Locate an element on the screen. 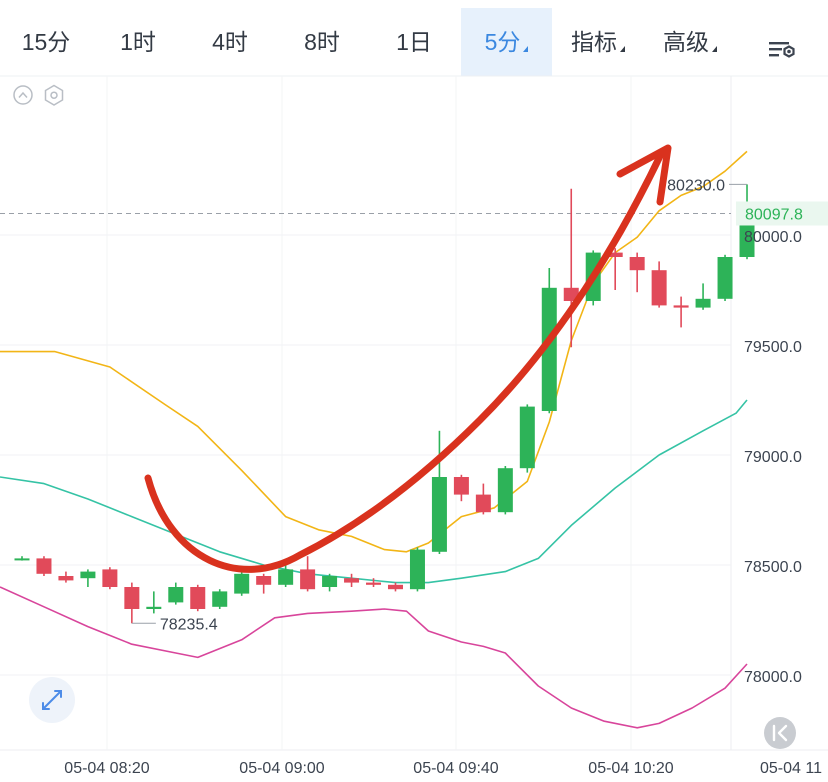 Image resolution: width=828 pixels, height=782 pixels. high-marker-label: 80230.0 is located at coordinates (696, 185).